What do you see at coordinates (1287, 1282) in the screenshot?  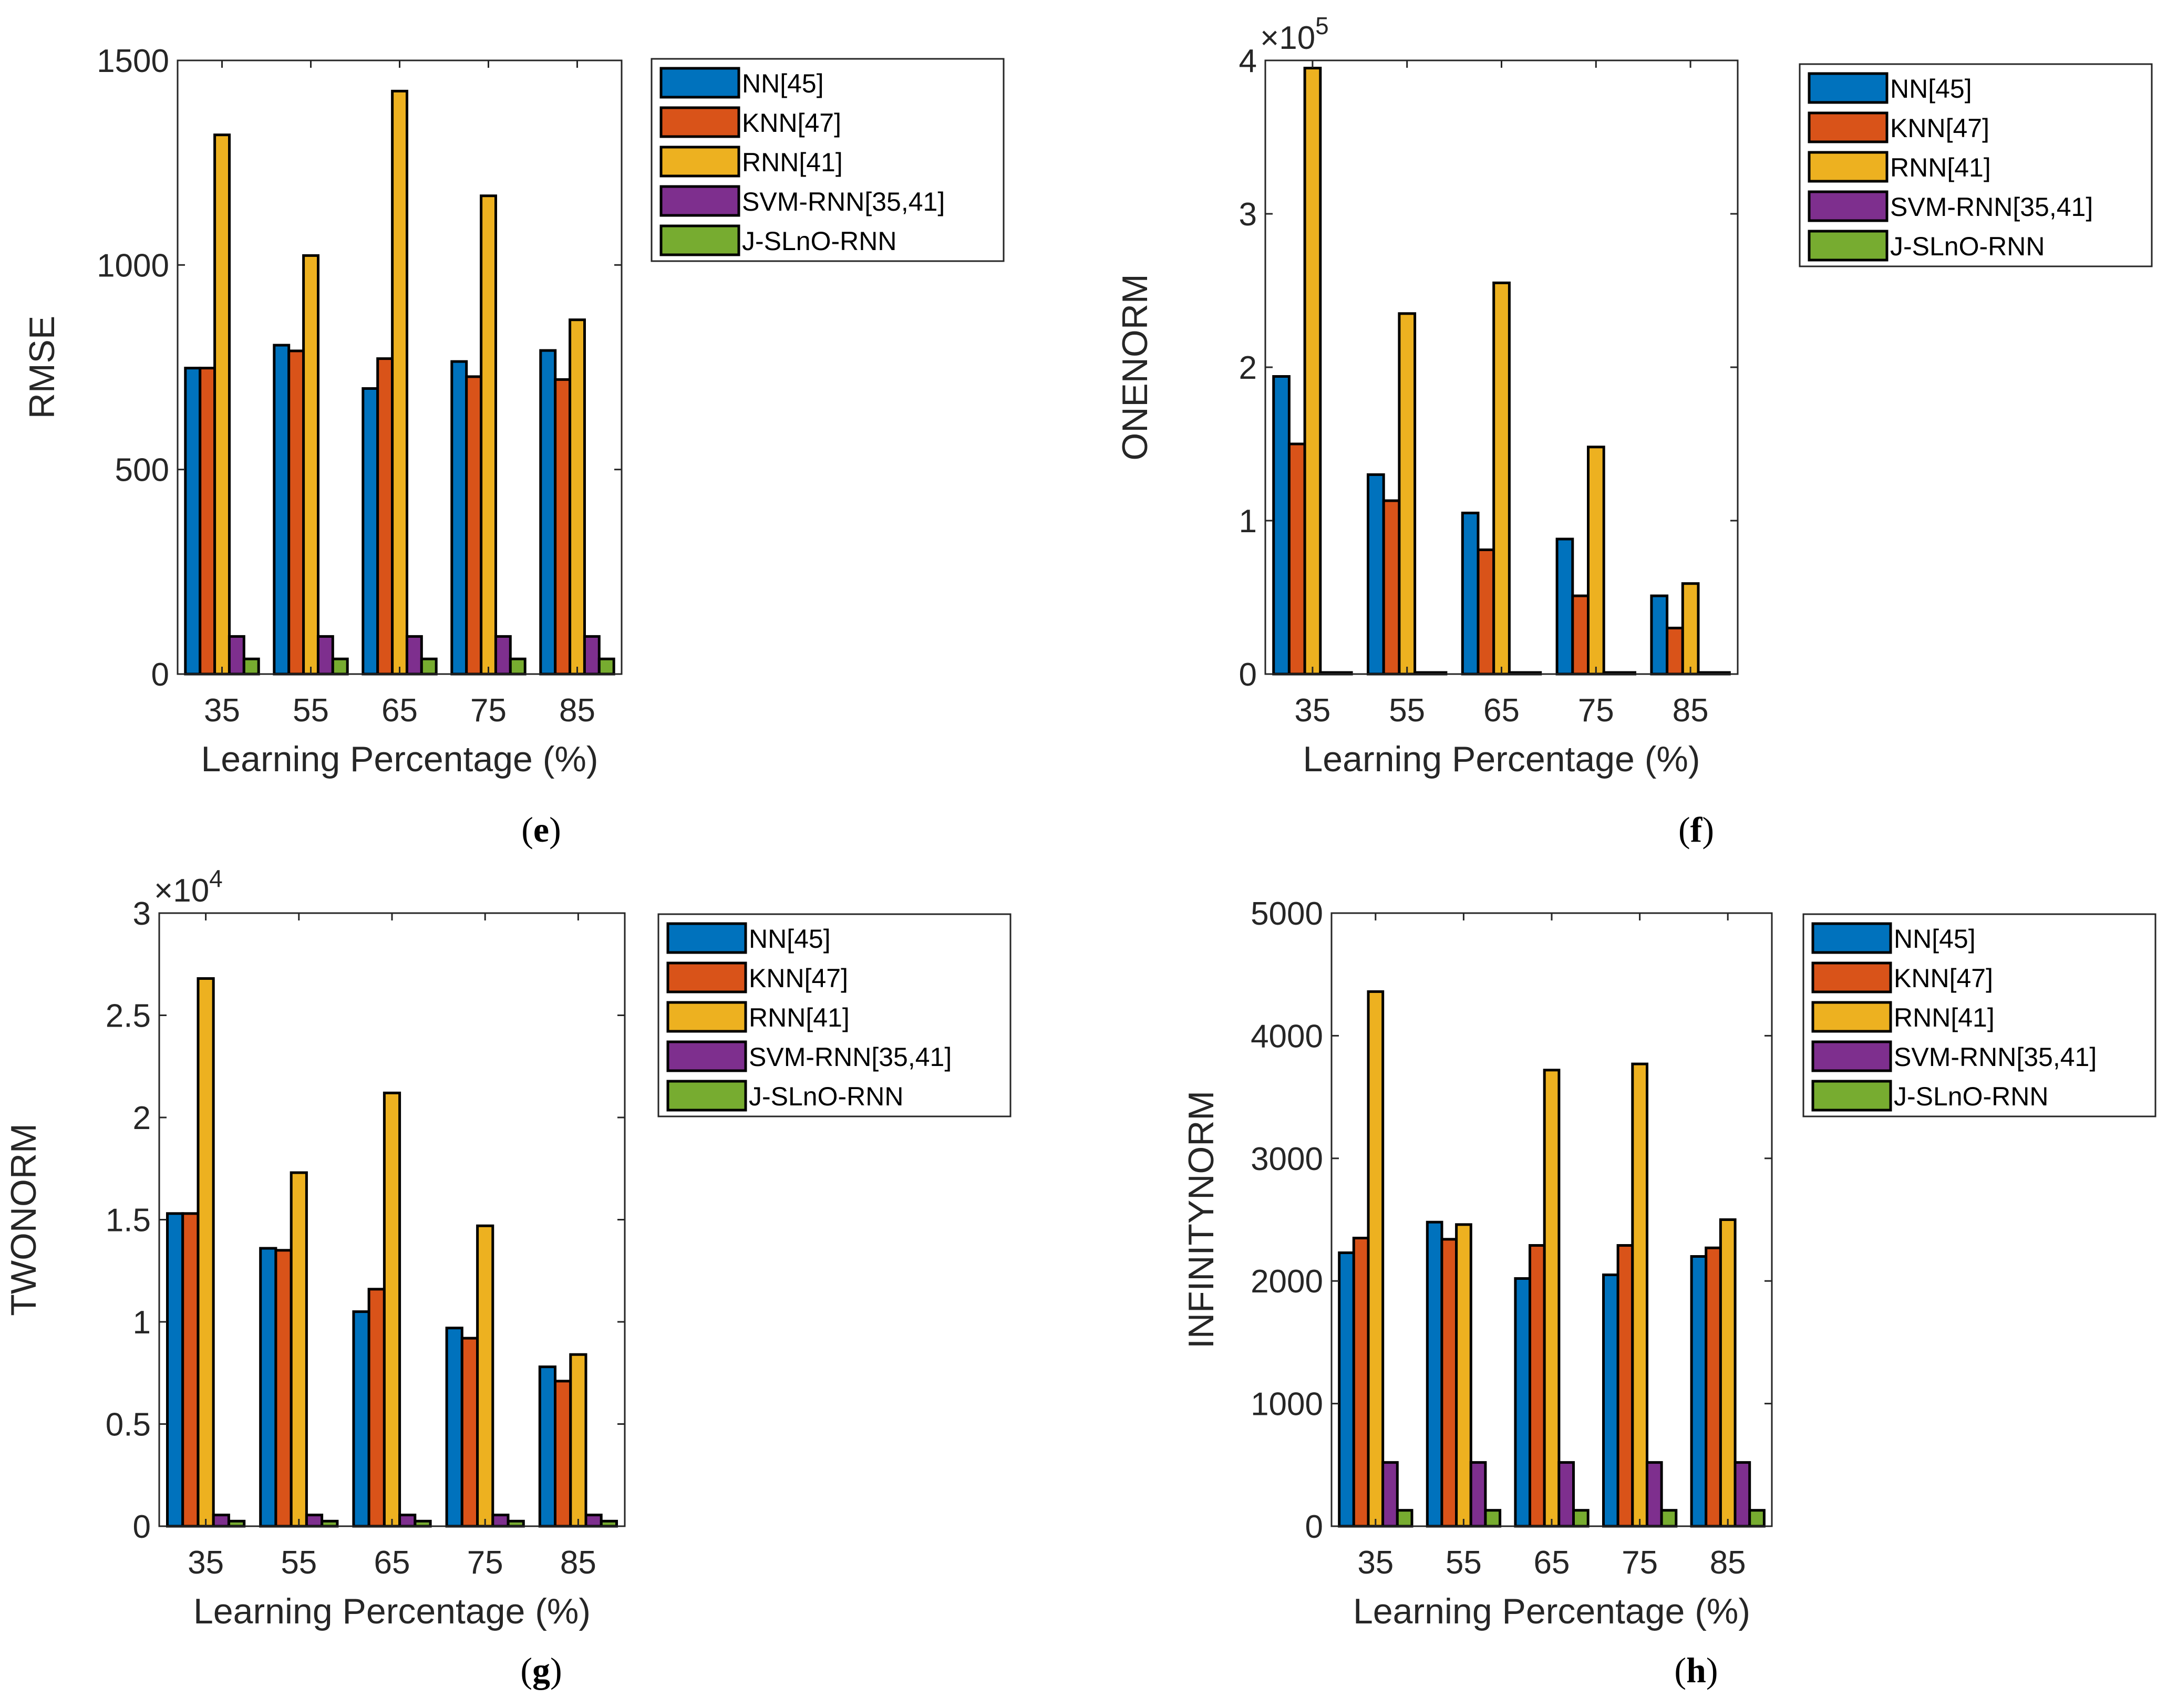 I see `y-tick-label: 2000` at bounding box center [1287, 1282].